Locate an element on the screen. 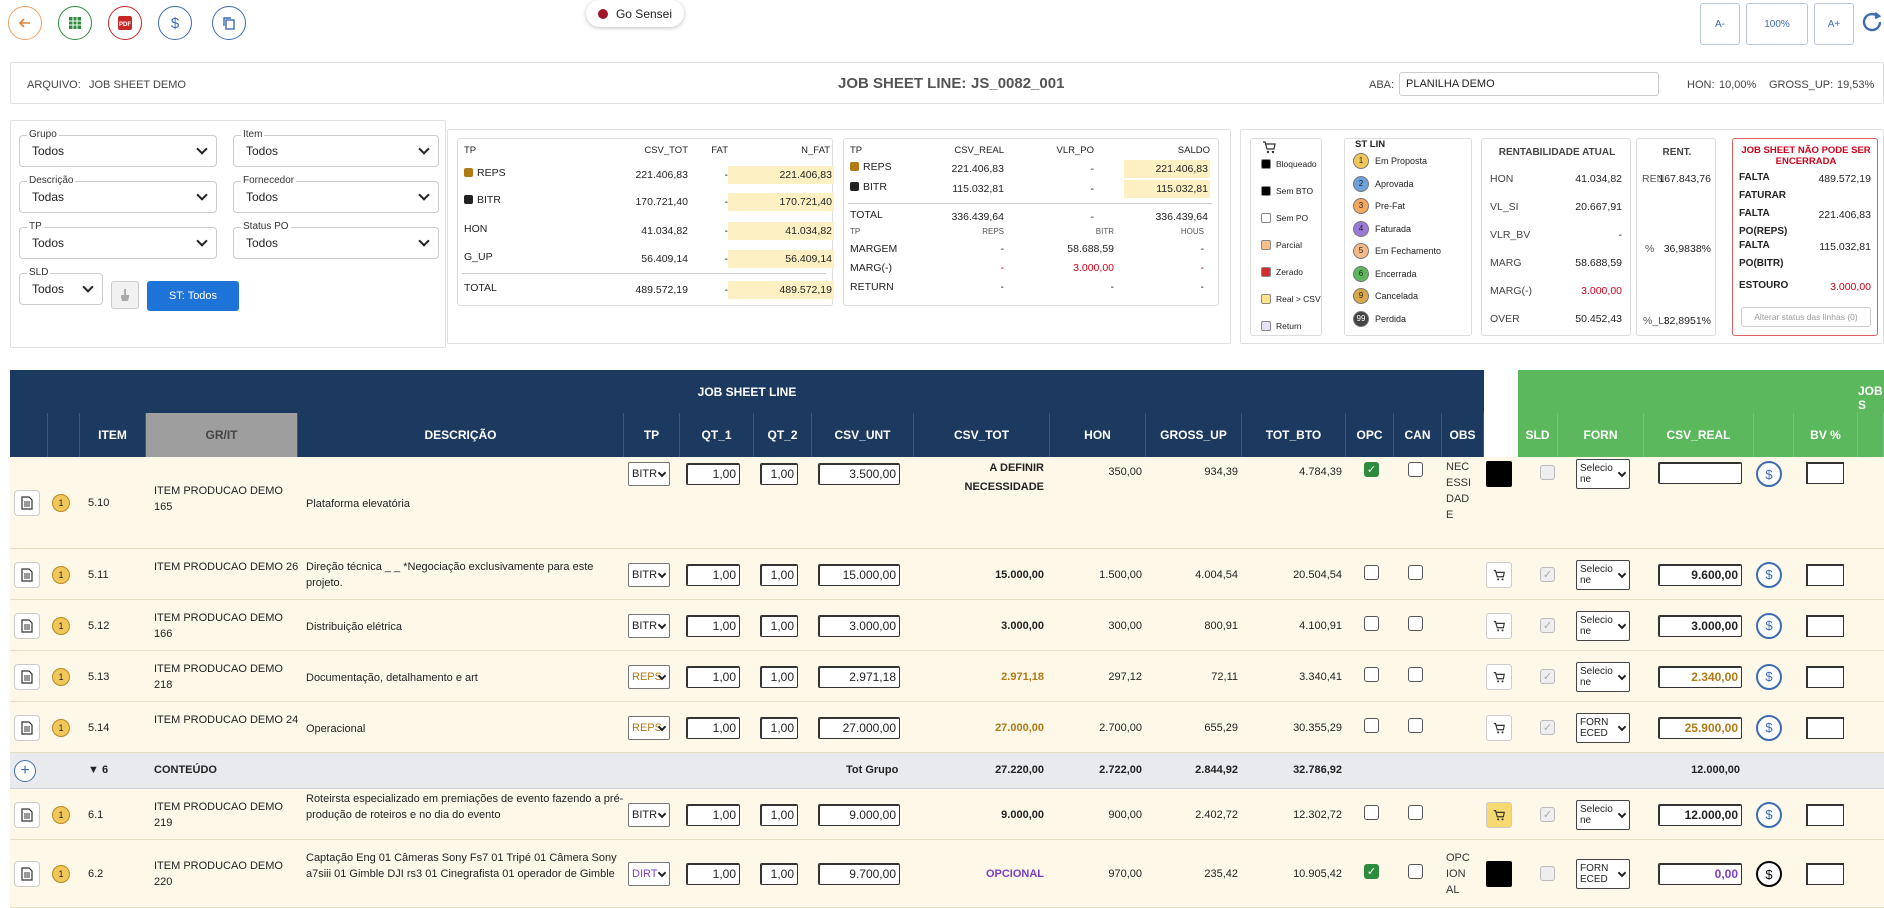 The image size is (1884, 908). dollar-button: $ is located at coordinates (175, 23).